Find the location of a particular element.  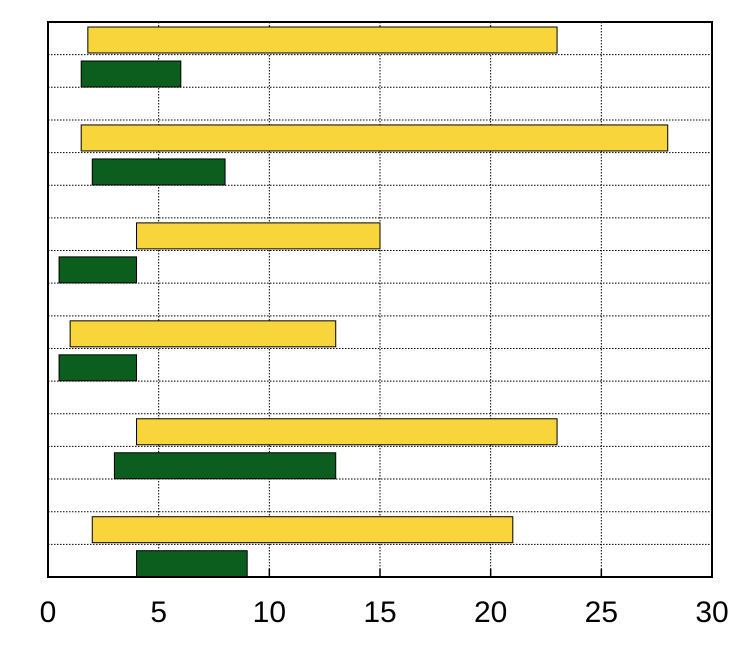

x-tick-label: 10 is located at coordinates (269, 612).